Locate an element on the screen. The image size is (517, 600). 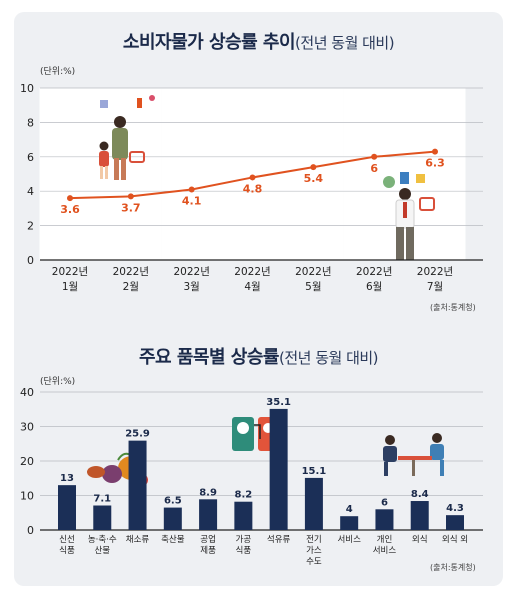
y-tick-label: 6 is located at coordinates (30, 157).